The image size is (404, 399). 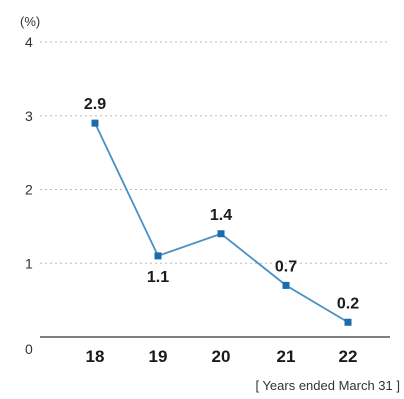 I want to click on x-tick-label-22: 22, so click(x=348, y=356).